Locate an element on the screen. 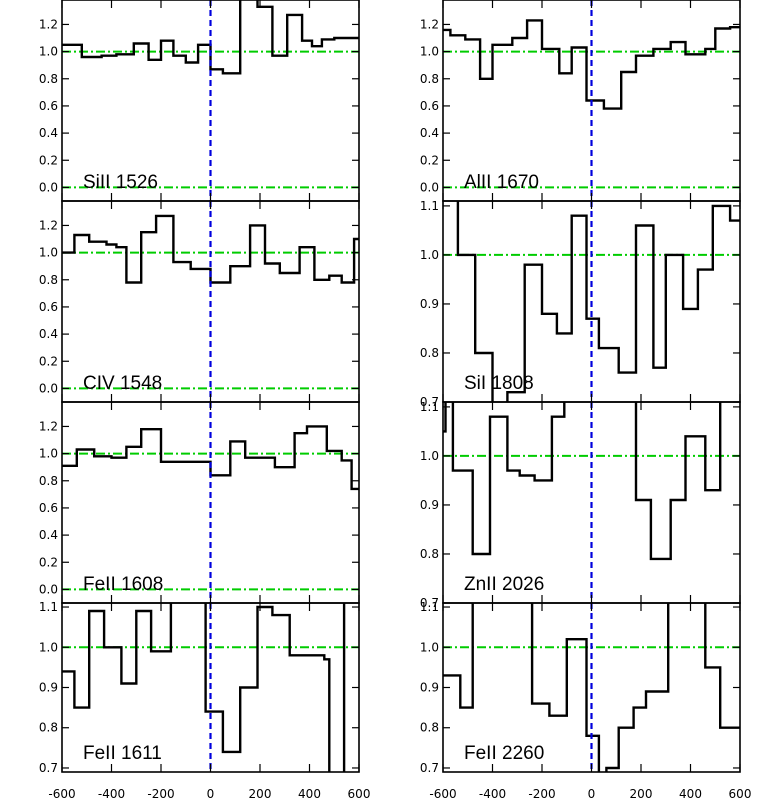 This screenshot has width=761, height=807. panel-feii-2260: 0.7 0.8 0.9 1.0 1.1 FeII 2260 is located at coordinates (580, 687).